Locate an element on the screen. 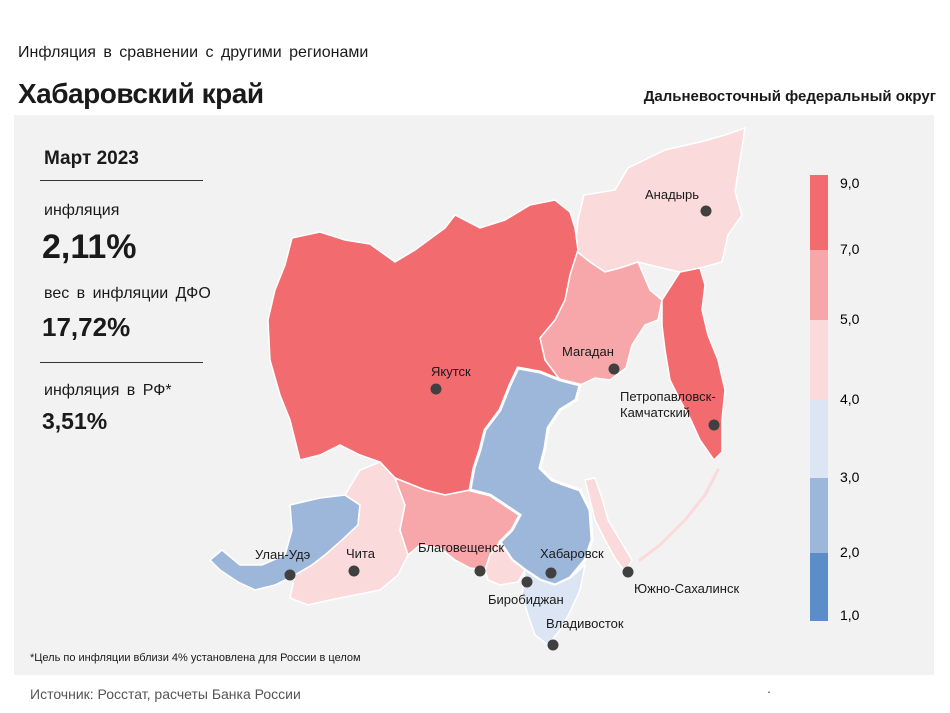 This screenshot has height=713, width=950. region-primorye is located at coordinates (554, 604).